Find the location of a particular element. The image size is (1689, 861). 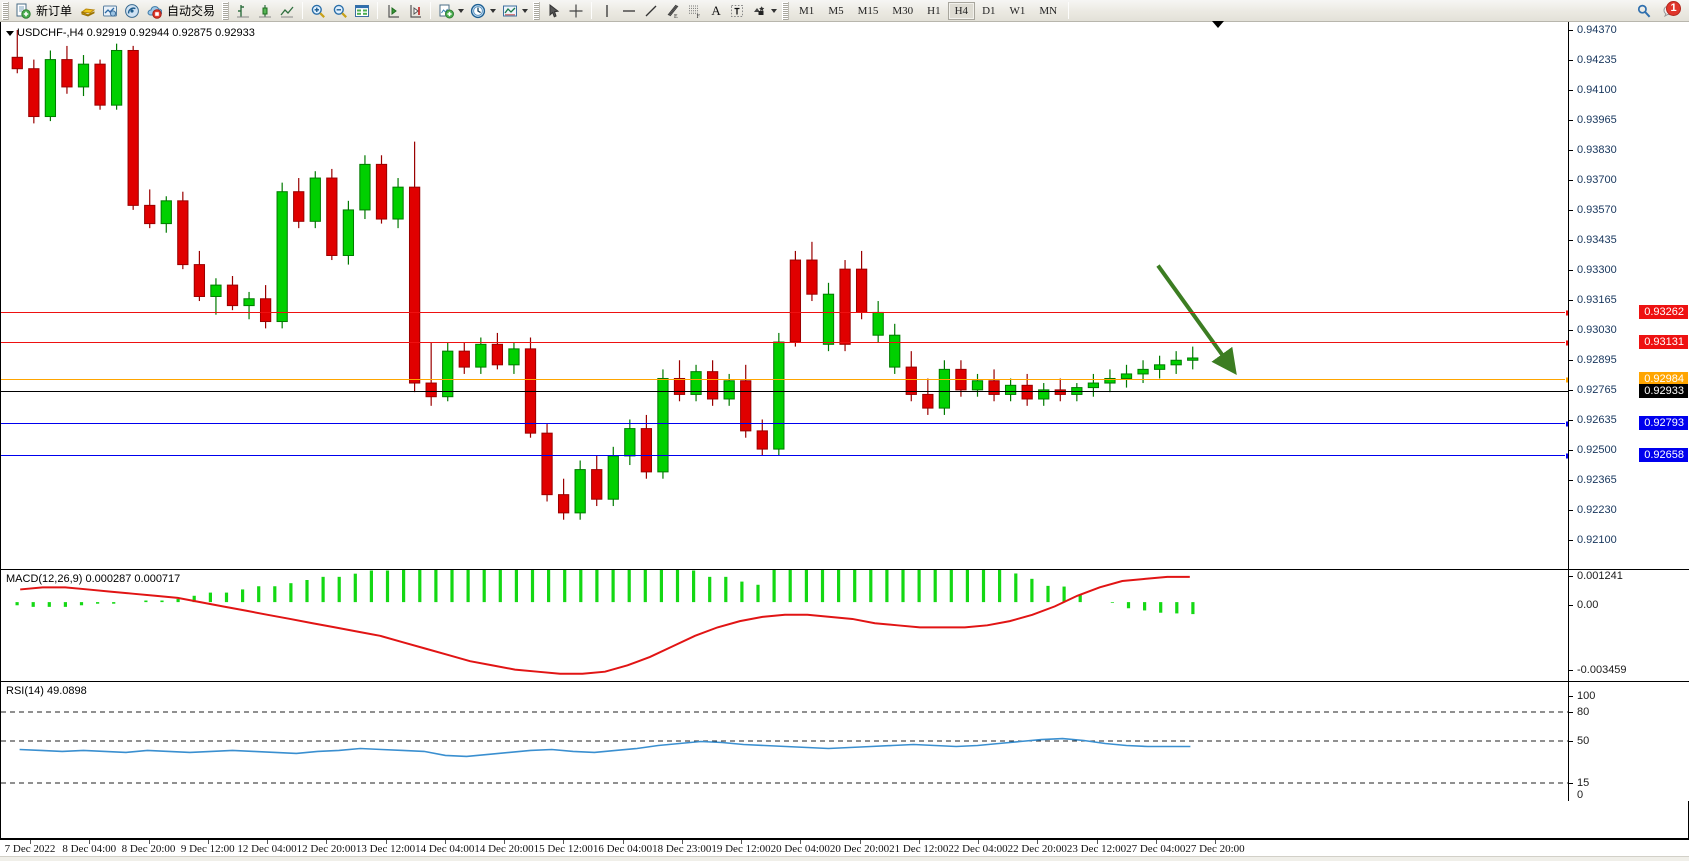

zoom-in-button is located at coordinates (318, 11).